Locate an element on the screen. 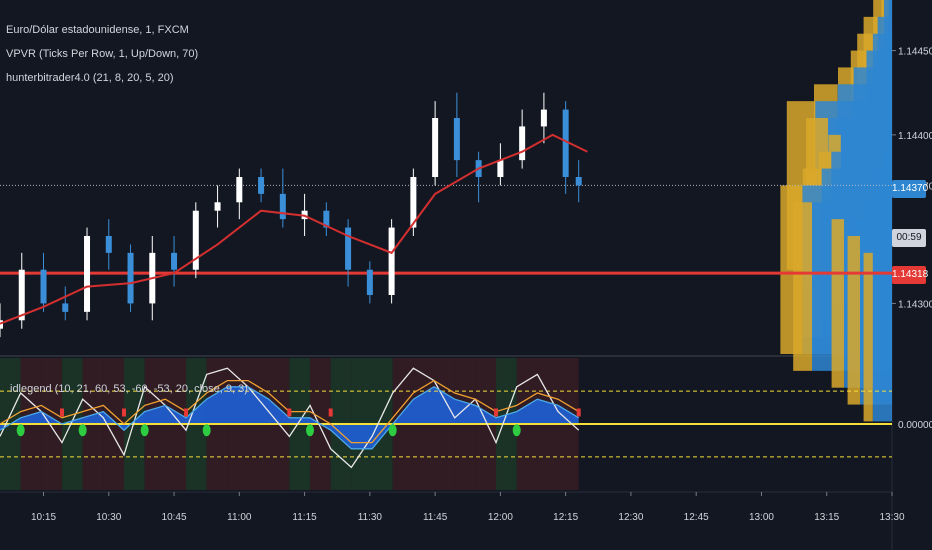 This screenshot has width=932, height=550. price-tick-label: 1.14300 is located at coordinates (915, 304).